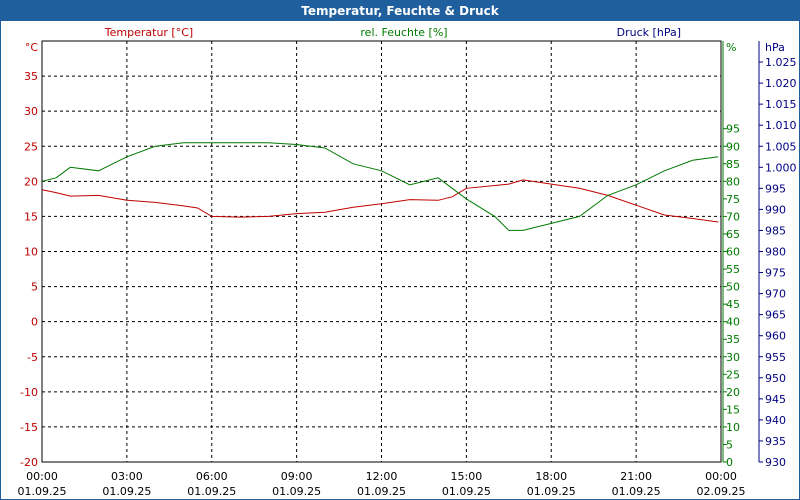 Image resolution: width=800 pixels, height=500 pixels. What do you see at coordinates (733, 199) in the screenshot?
I see `humidity-tick-label: 75` at bounding box center [733, 199].